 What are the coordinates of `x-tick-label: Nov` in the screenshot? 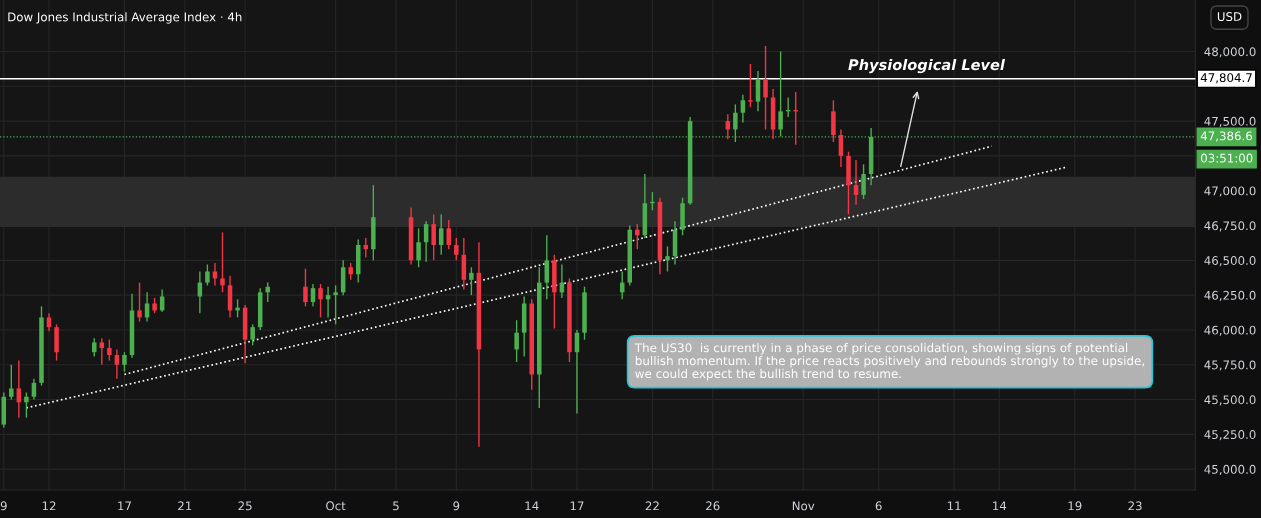 It's located at (803, 506).